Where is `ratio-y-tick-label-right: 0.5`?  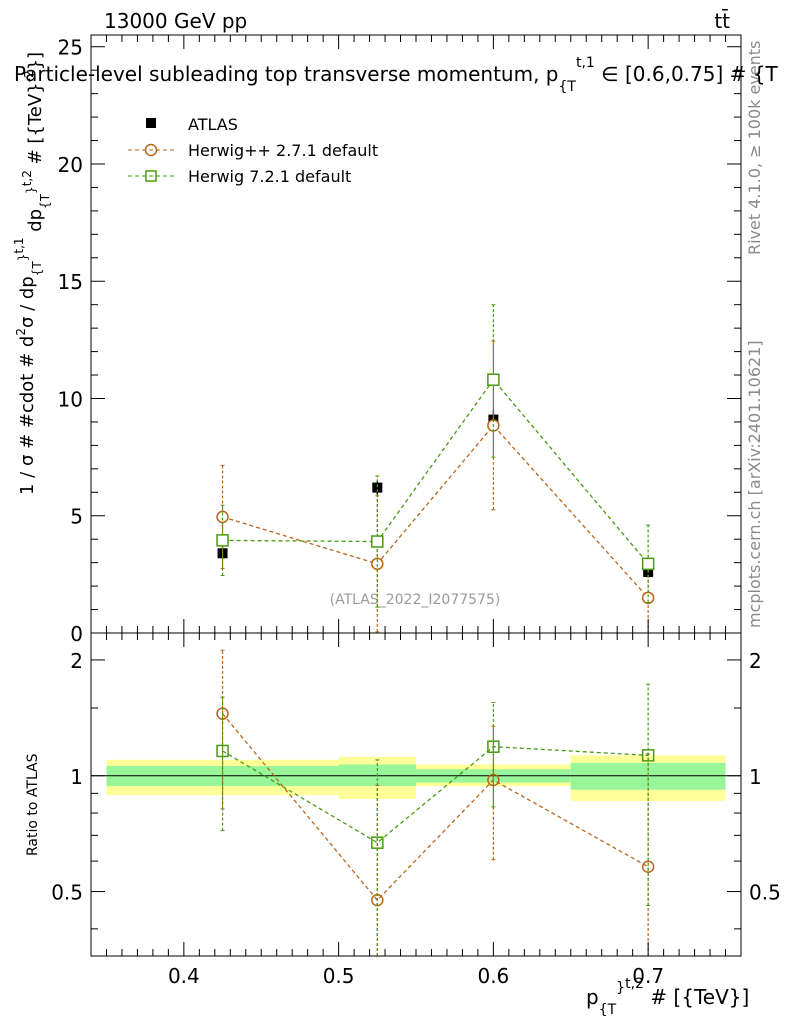 ratio-y-tick-label-right: 0.5 is located at coordinates (765, 893).